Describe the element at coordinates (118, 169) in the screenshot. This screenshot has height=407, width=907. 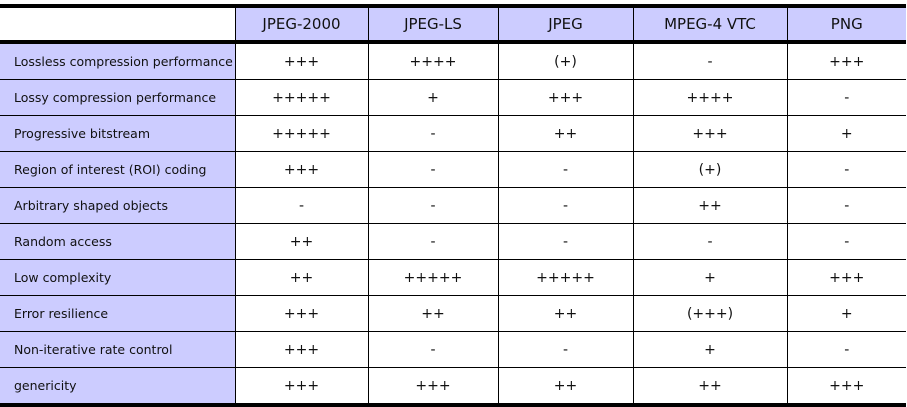
I see `feature-label: Region of interest (ROI) coding` at that location.